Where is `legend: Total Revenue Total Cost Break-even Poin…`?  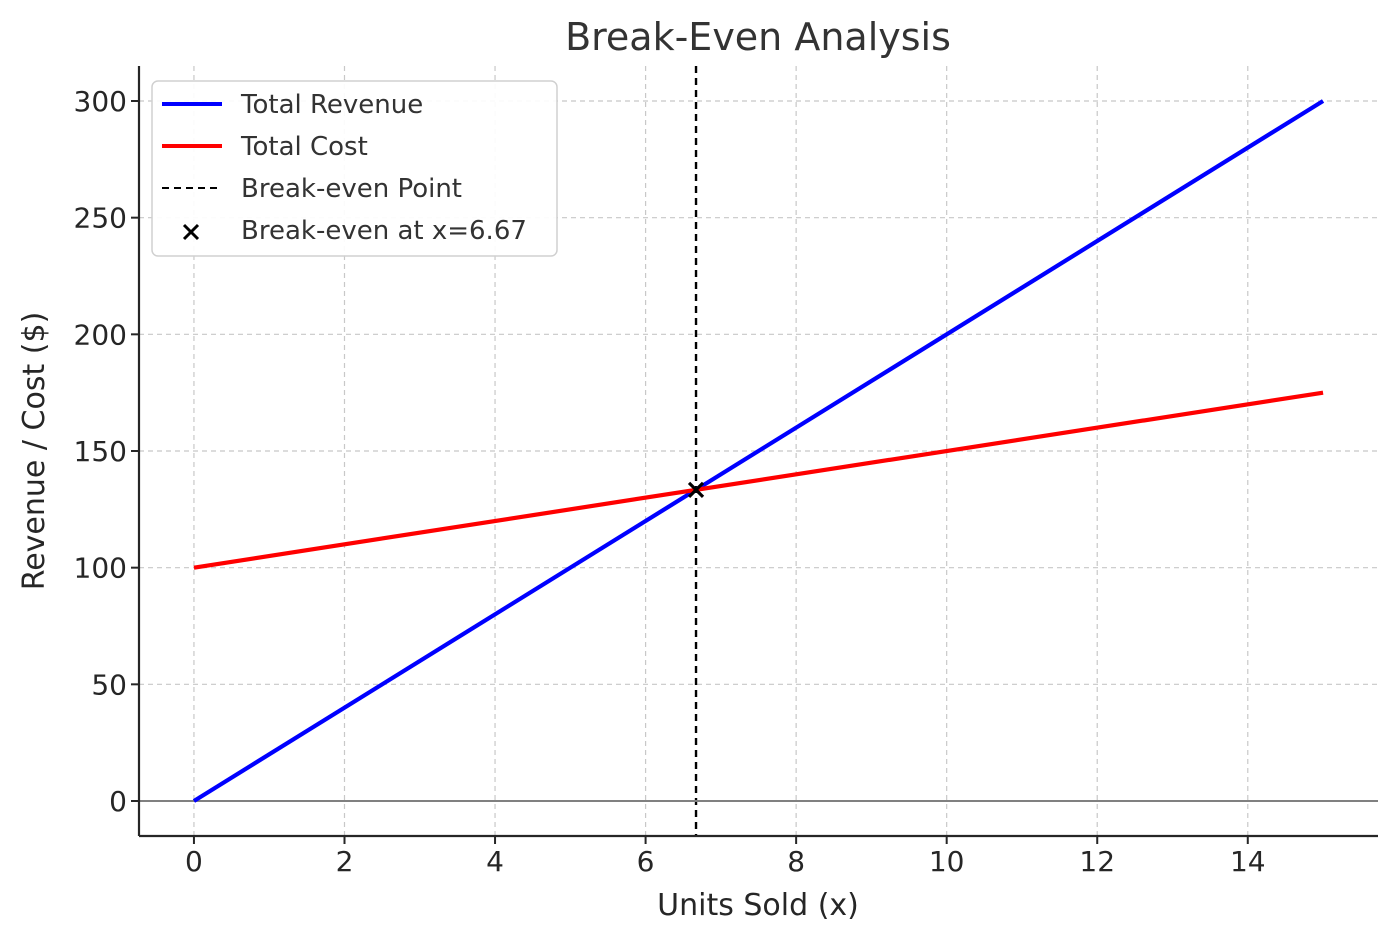
legend: Total Revenue Total Cost Break-even Poin… is located at coordinates (354, 168).